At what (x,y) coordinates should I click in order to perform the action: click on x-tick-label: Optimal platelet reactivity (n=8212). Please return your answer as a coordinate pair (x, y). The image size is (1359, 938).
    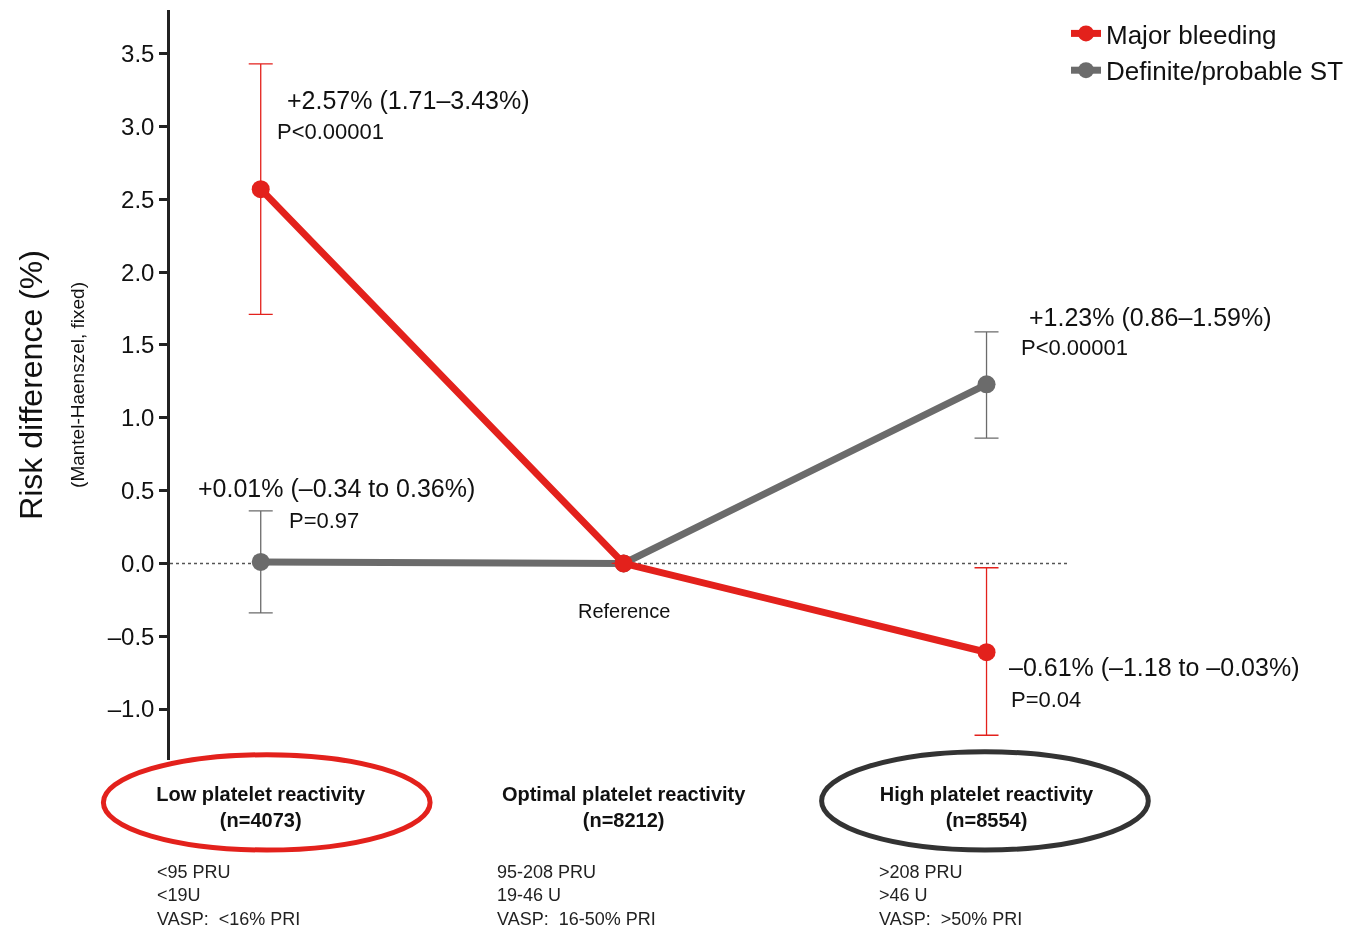
    Looking at the image, I should click on (624, 807).